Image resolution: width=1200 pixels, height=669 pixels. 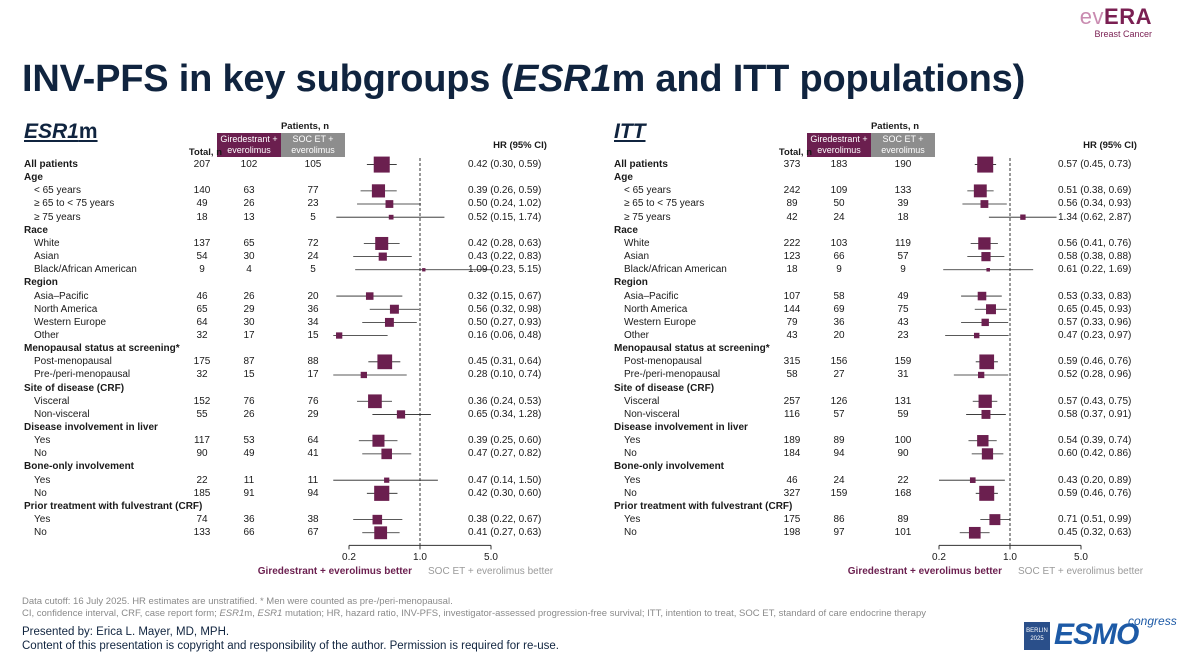 I want to click on presenter-line: Presented by: Erica L. Mayer, MD, MPH., so click(x=126, y=632).